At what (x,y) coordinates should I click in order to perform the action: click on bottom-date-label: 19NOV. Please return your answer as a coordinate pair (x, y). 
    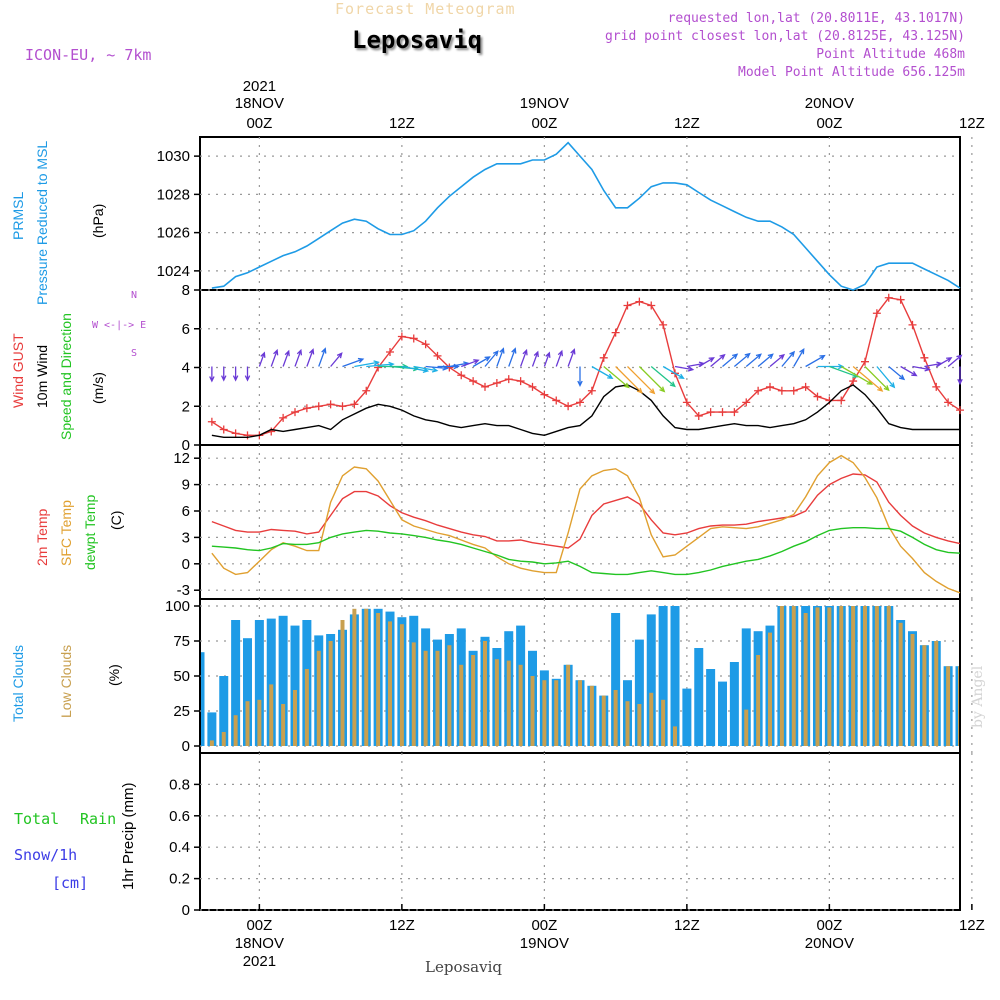
    Looking at the image, I should click on (544, 943).